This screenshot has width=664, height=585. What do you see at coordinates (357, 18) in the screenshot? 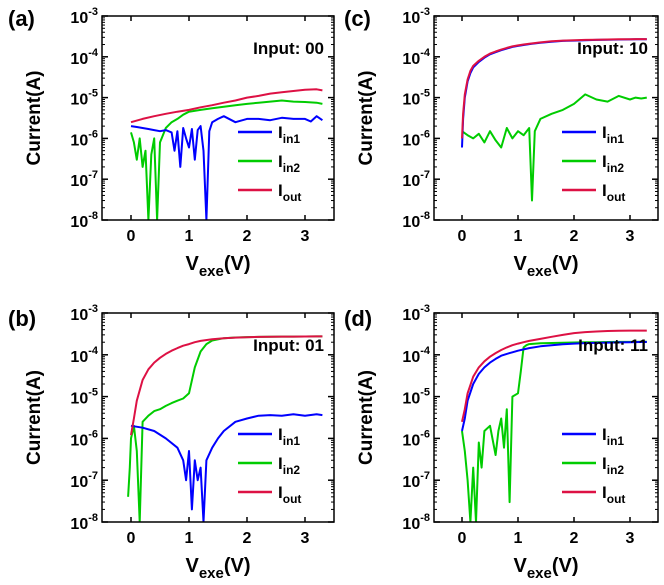
I see `panel-label: (c)` at bounding box center [357, 18].